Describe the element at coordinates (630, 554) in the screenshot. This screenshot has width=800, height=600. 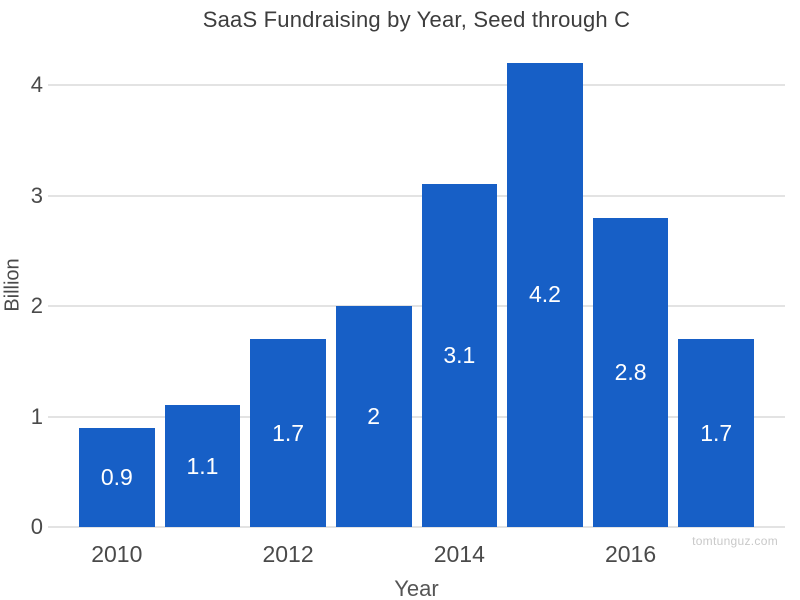
I see `x-tick-label-2016: 2016` at that location.